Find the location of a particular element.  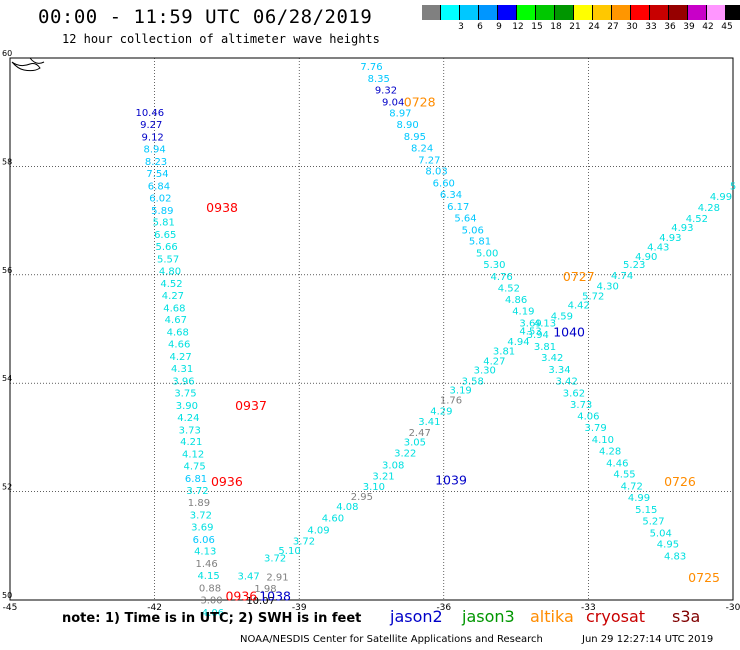

wave-height-value: 10.46 is located at coordinates (149, 113).